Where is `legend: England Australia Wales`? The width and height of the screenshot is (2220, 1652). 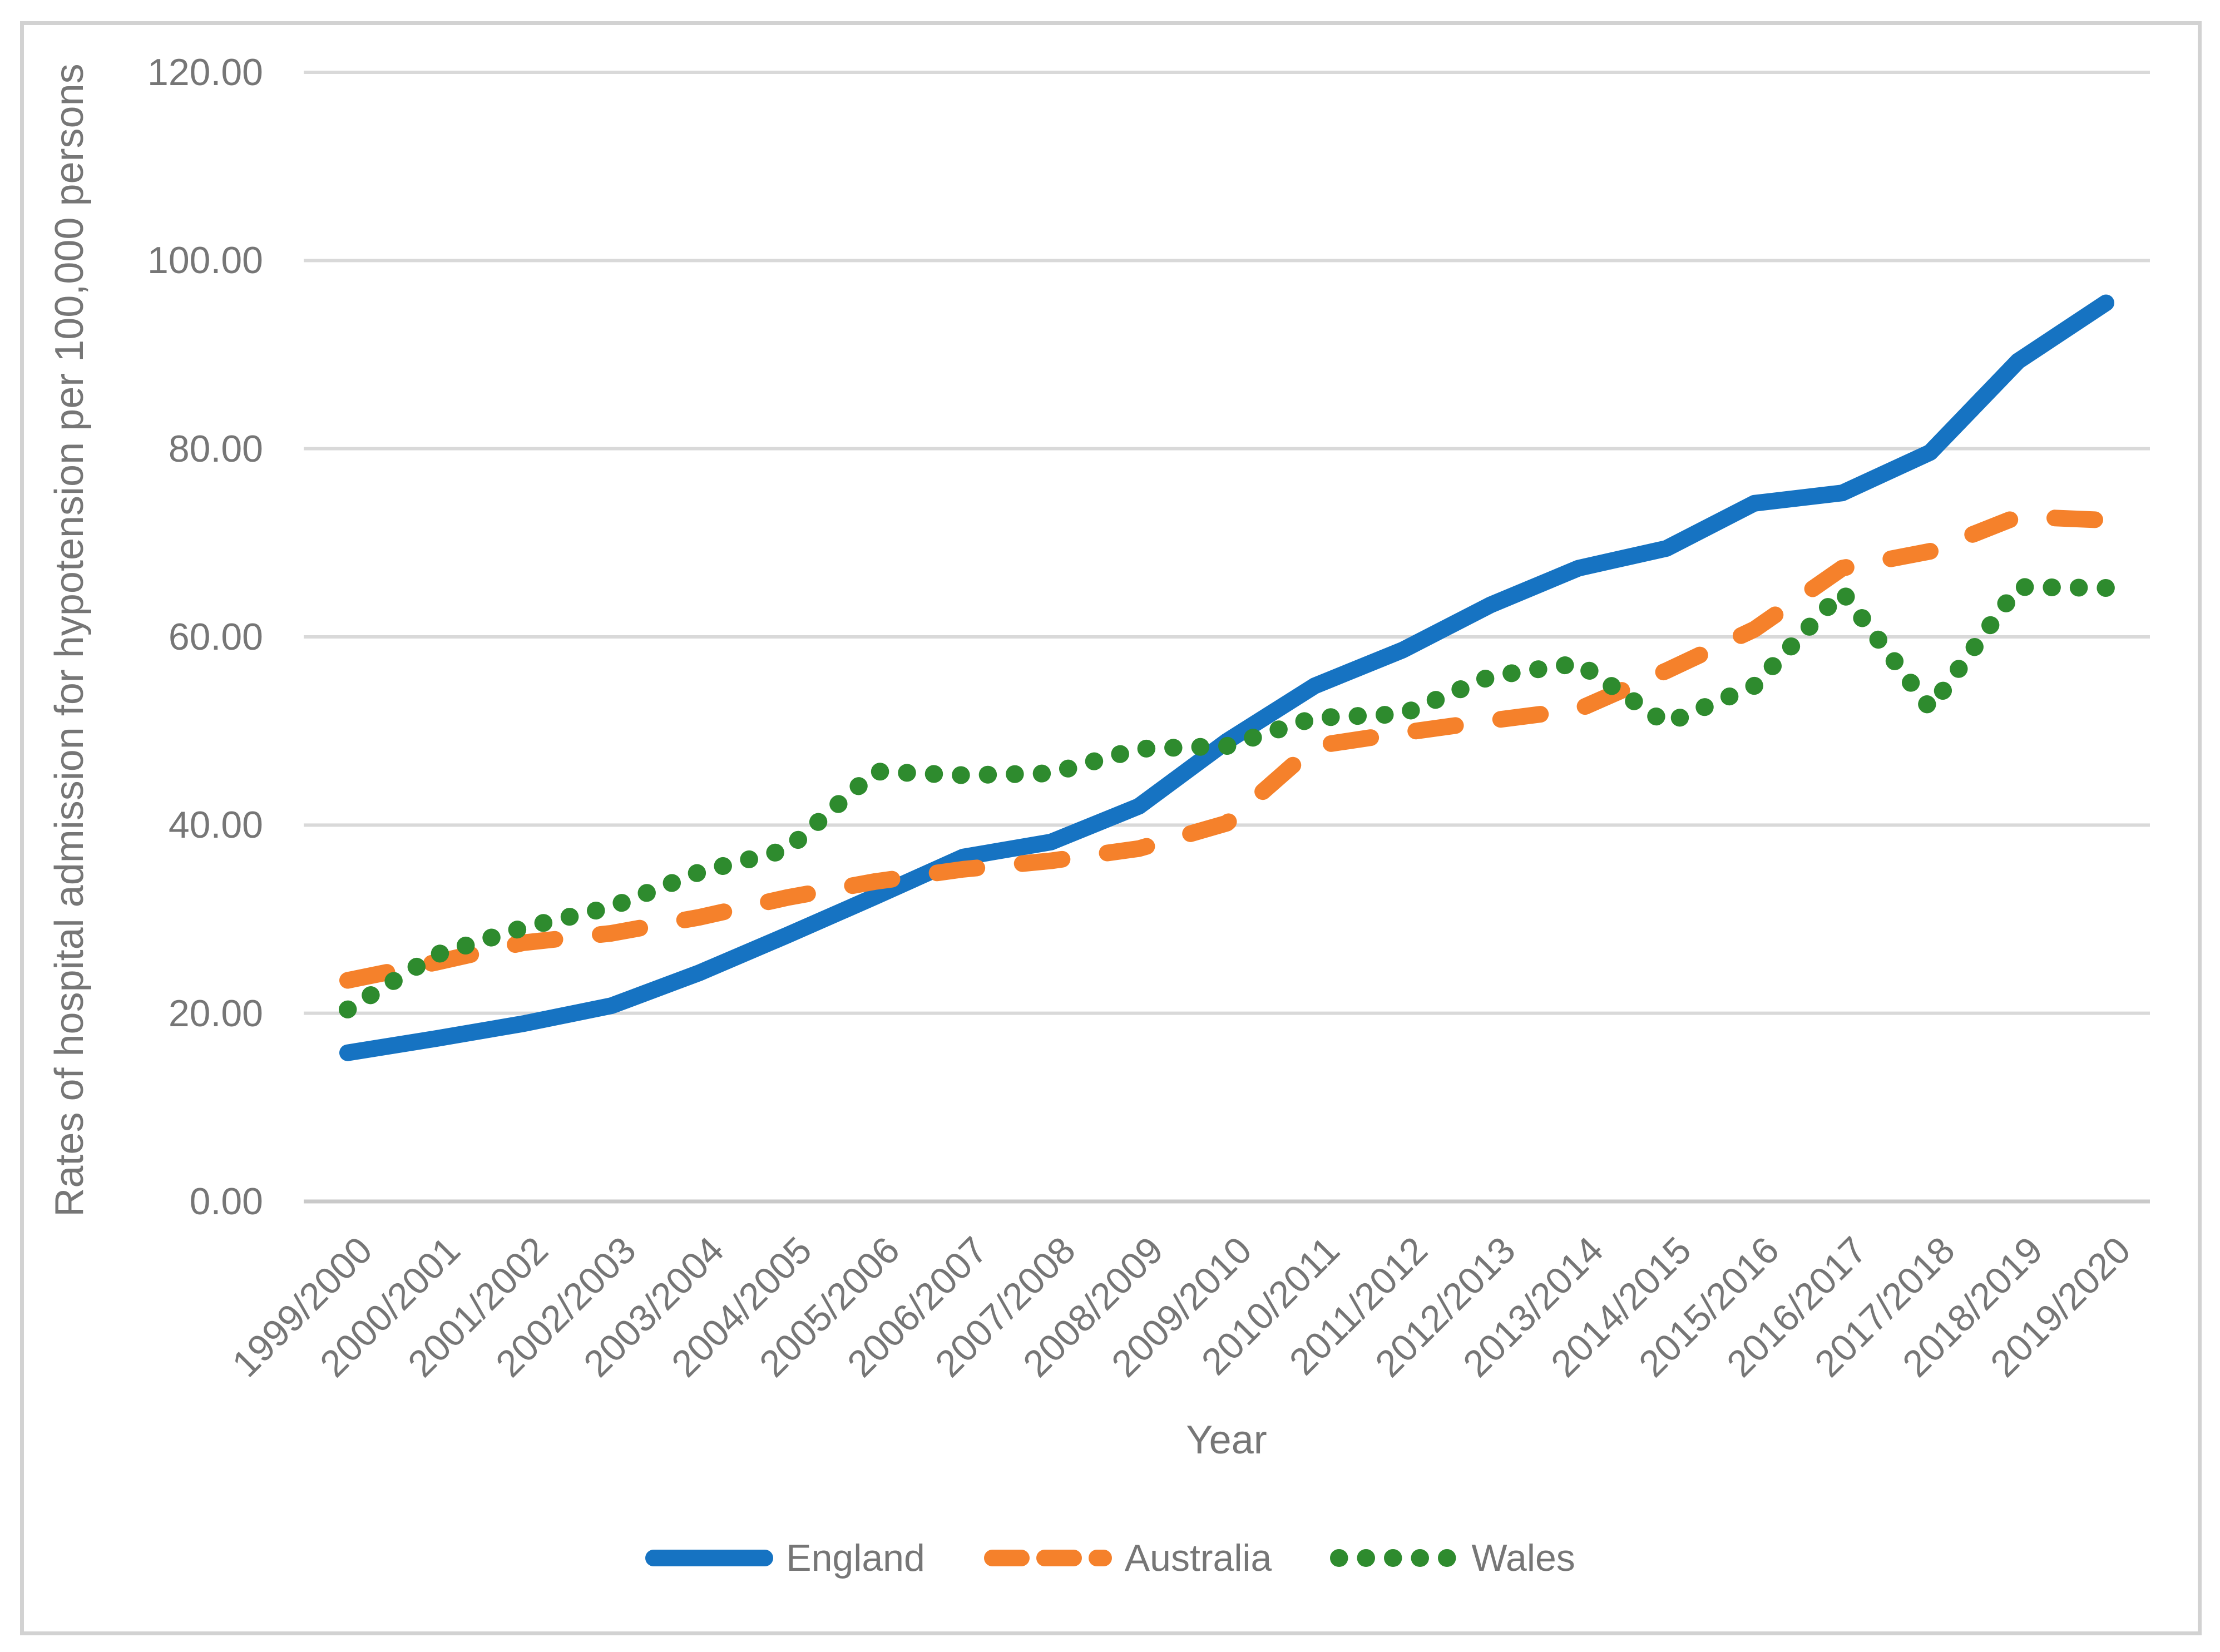 legend: England Australia Wales is located at coordinates (1110, 1558).